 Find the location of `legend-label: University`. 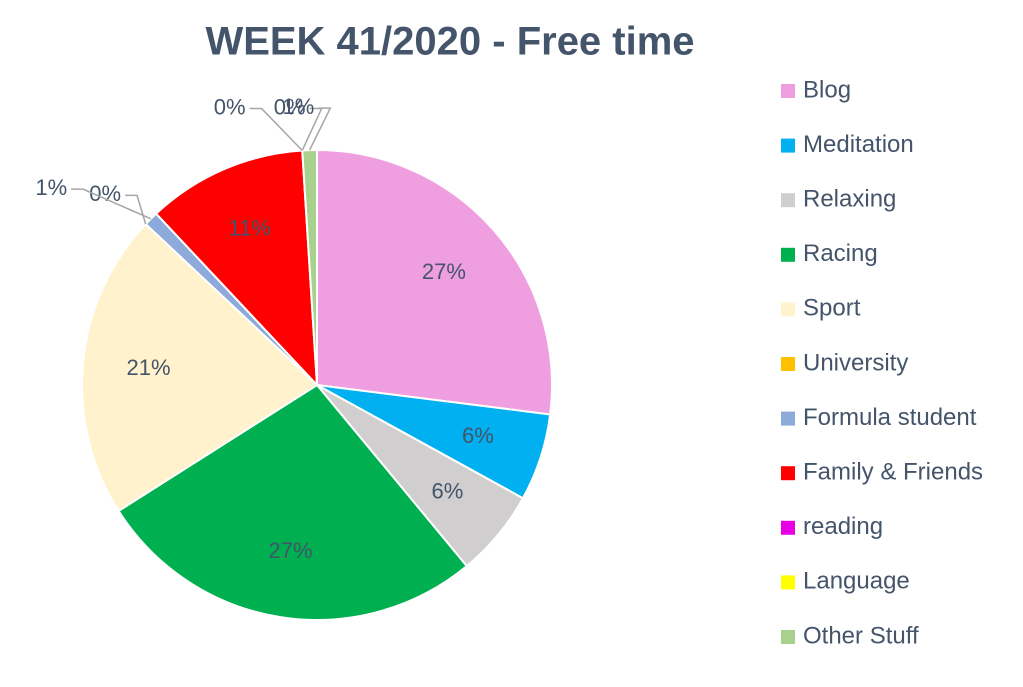

legend-label: University is located at coordinates (855, 362).